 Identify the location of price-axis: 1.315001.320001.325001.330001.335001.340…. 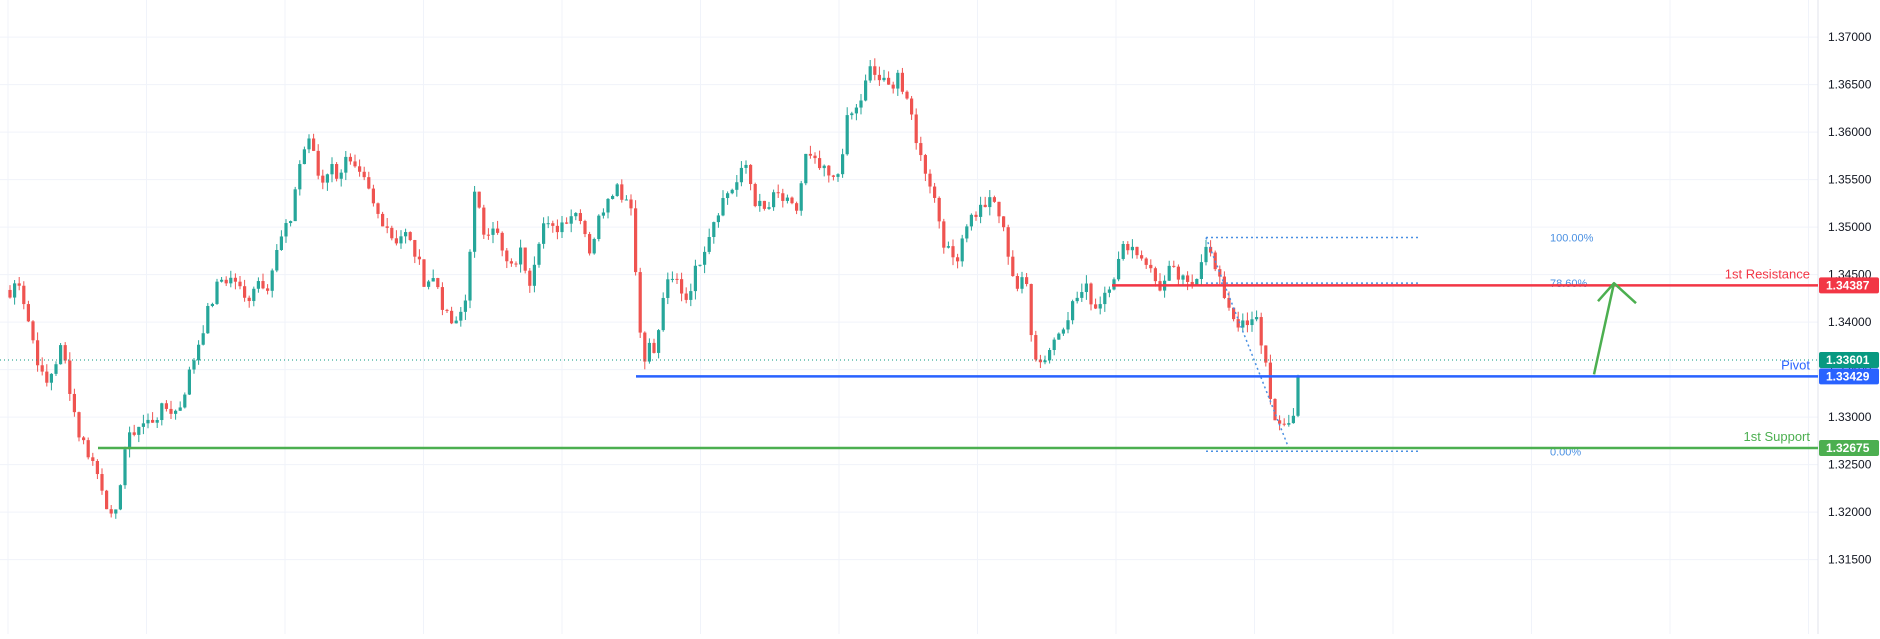
(1849, 298).